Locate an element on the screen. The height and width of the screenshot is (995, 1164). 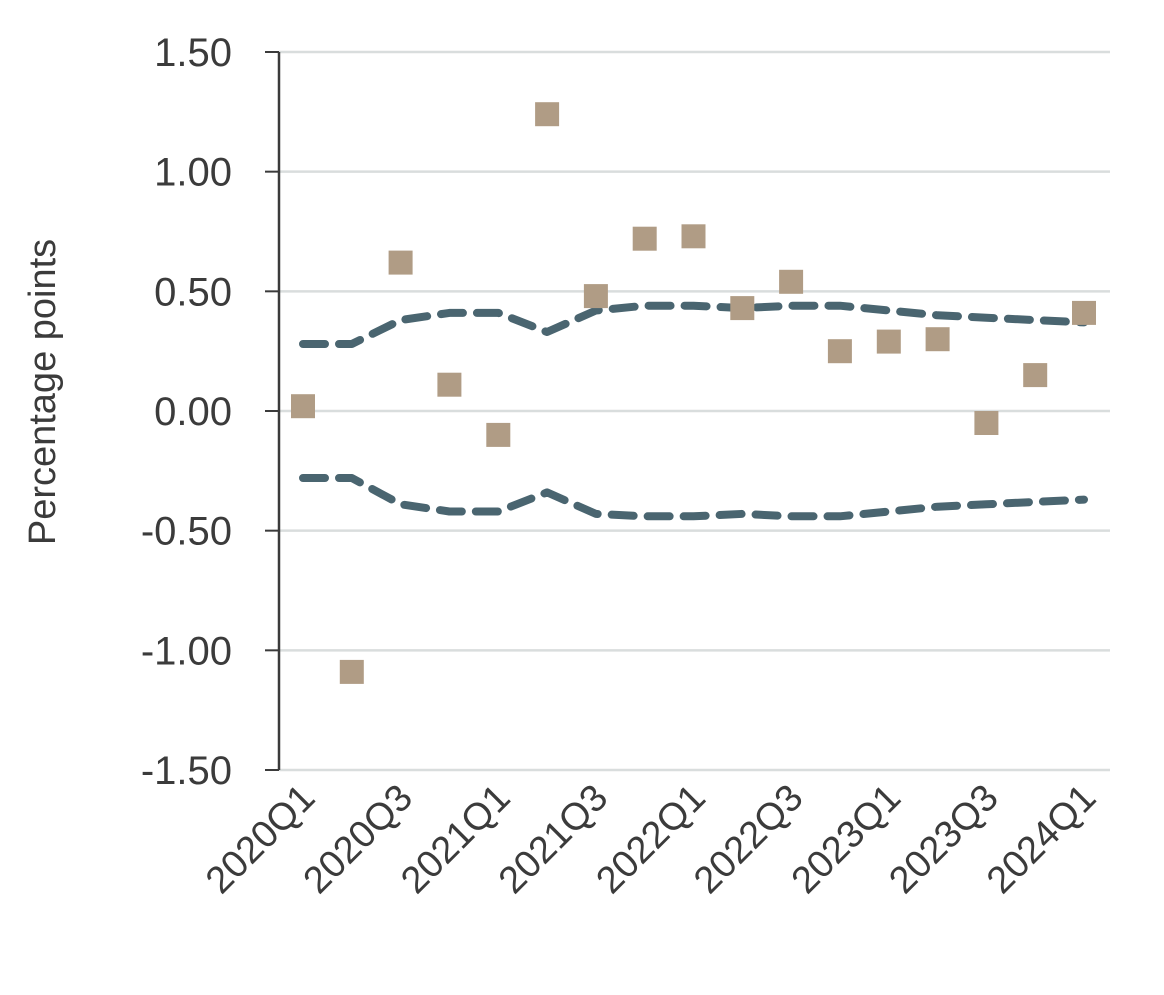
x-tick-label: 2020Q3 is located at coordinates (358, 839).